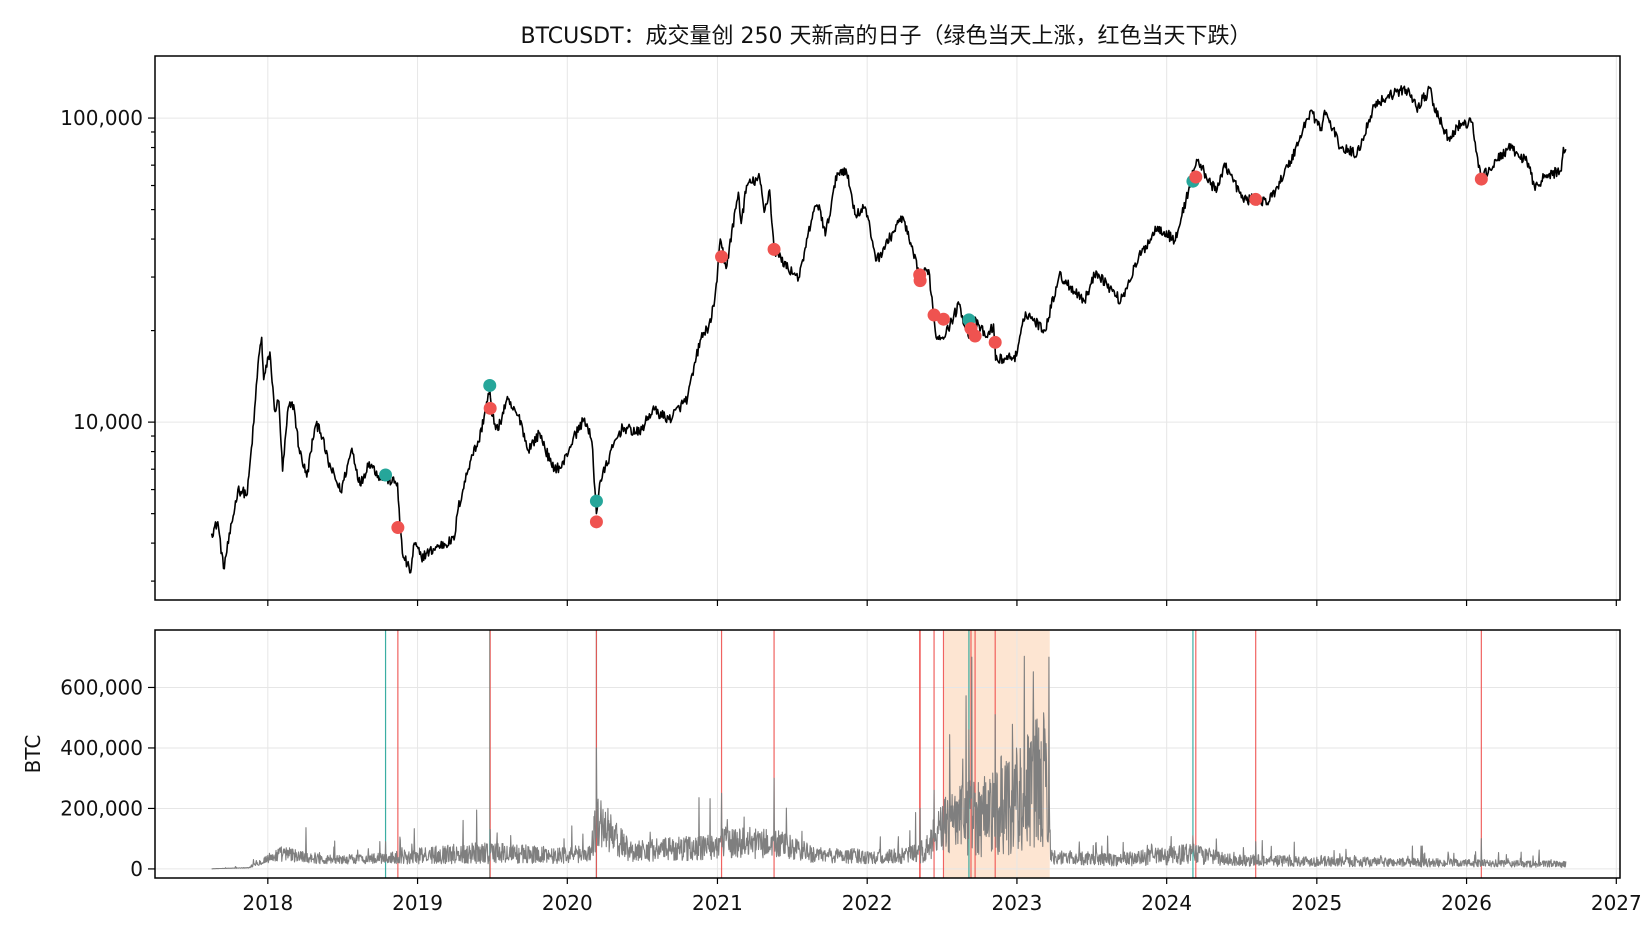 The width and height of the screenshot is (1650, 930). I want to click on x-tick-label: 2023, so click(1016, 903).